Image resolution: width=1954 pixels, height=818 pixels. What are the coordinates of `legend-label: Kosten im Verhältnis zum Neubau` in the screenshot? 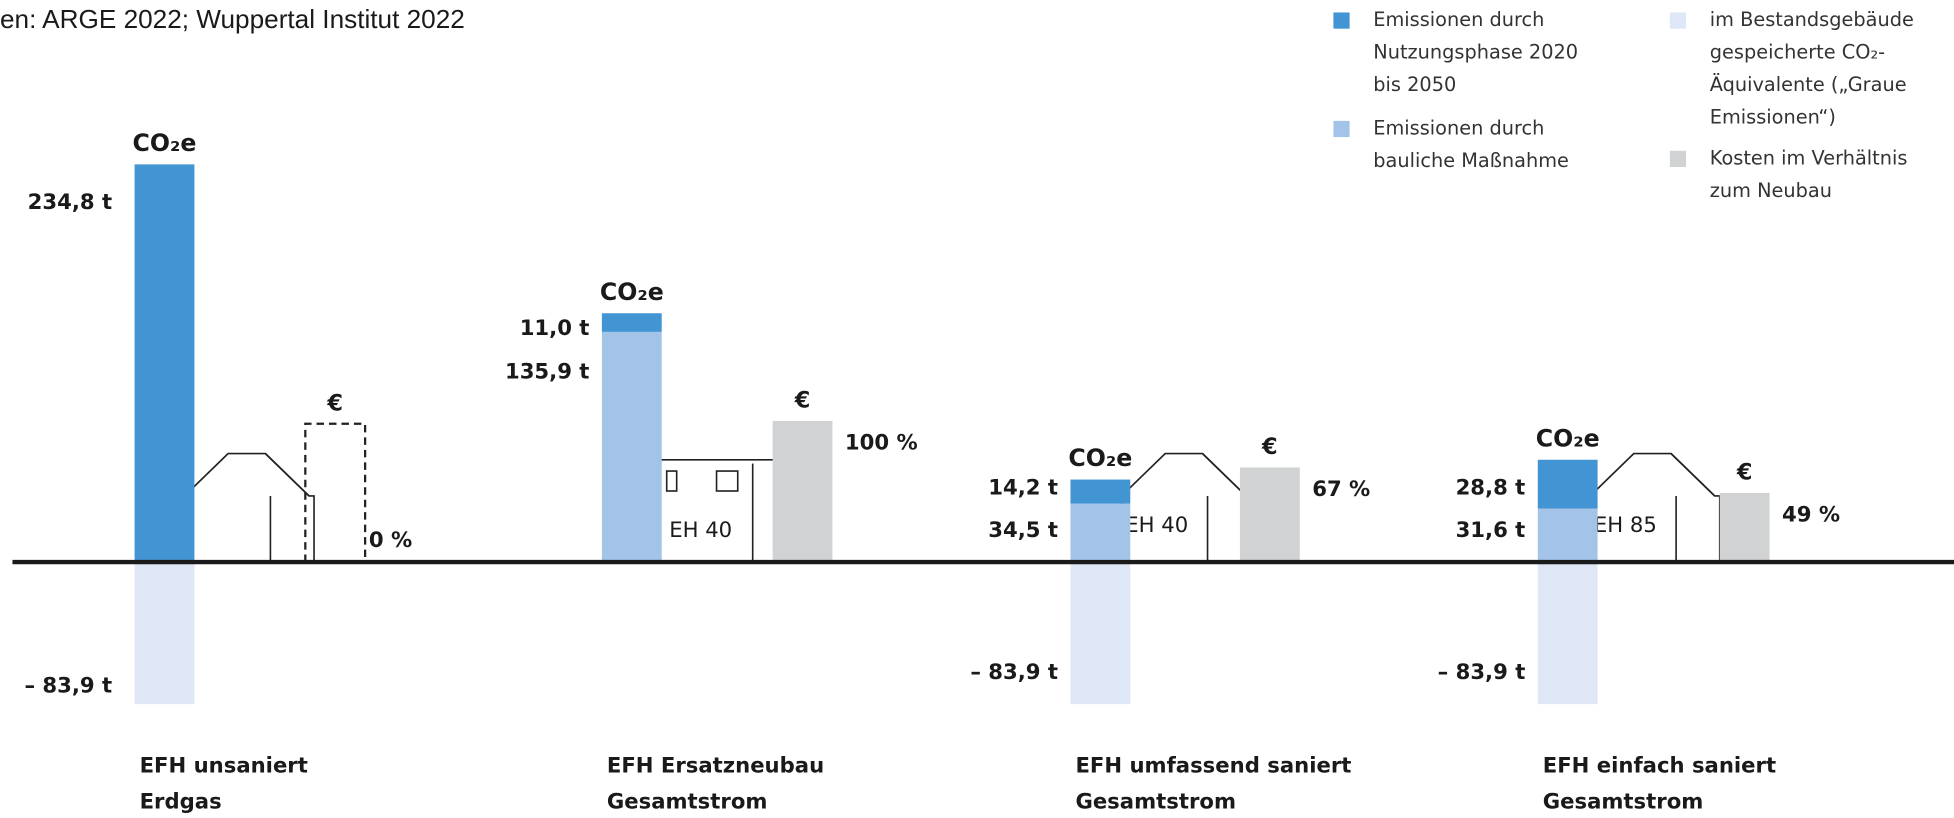 It's located at (1808, 174).